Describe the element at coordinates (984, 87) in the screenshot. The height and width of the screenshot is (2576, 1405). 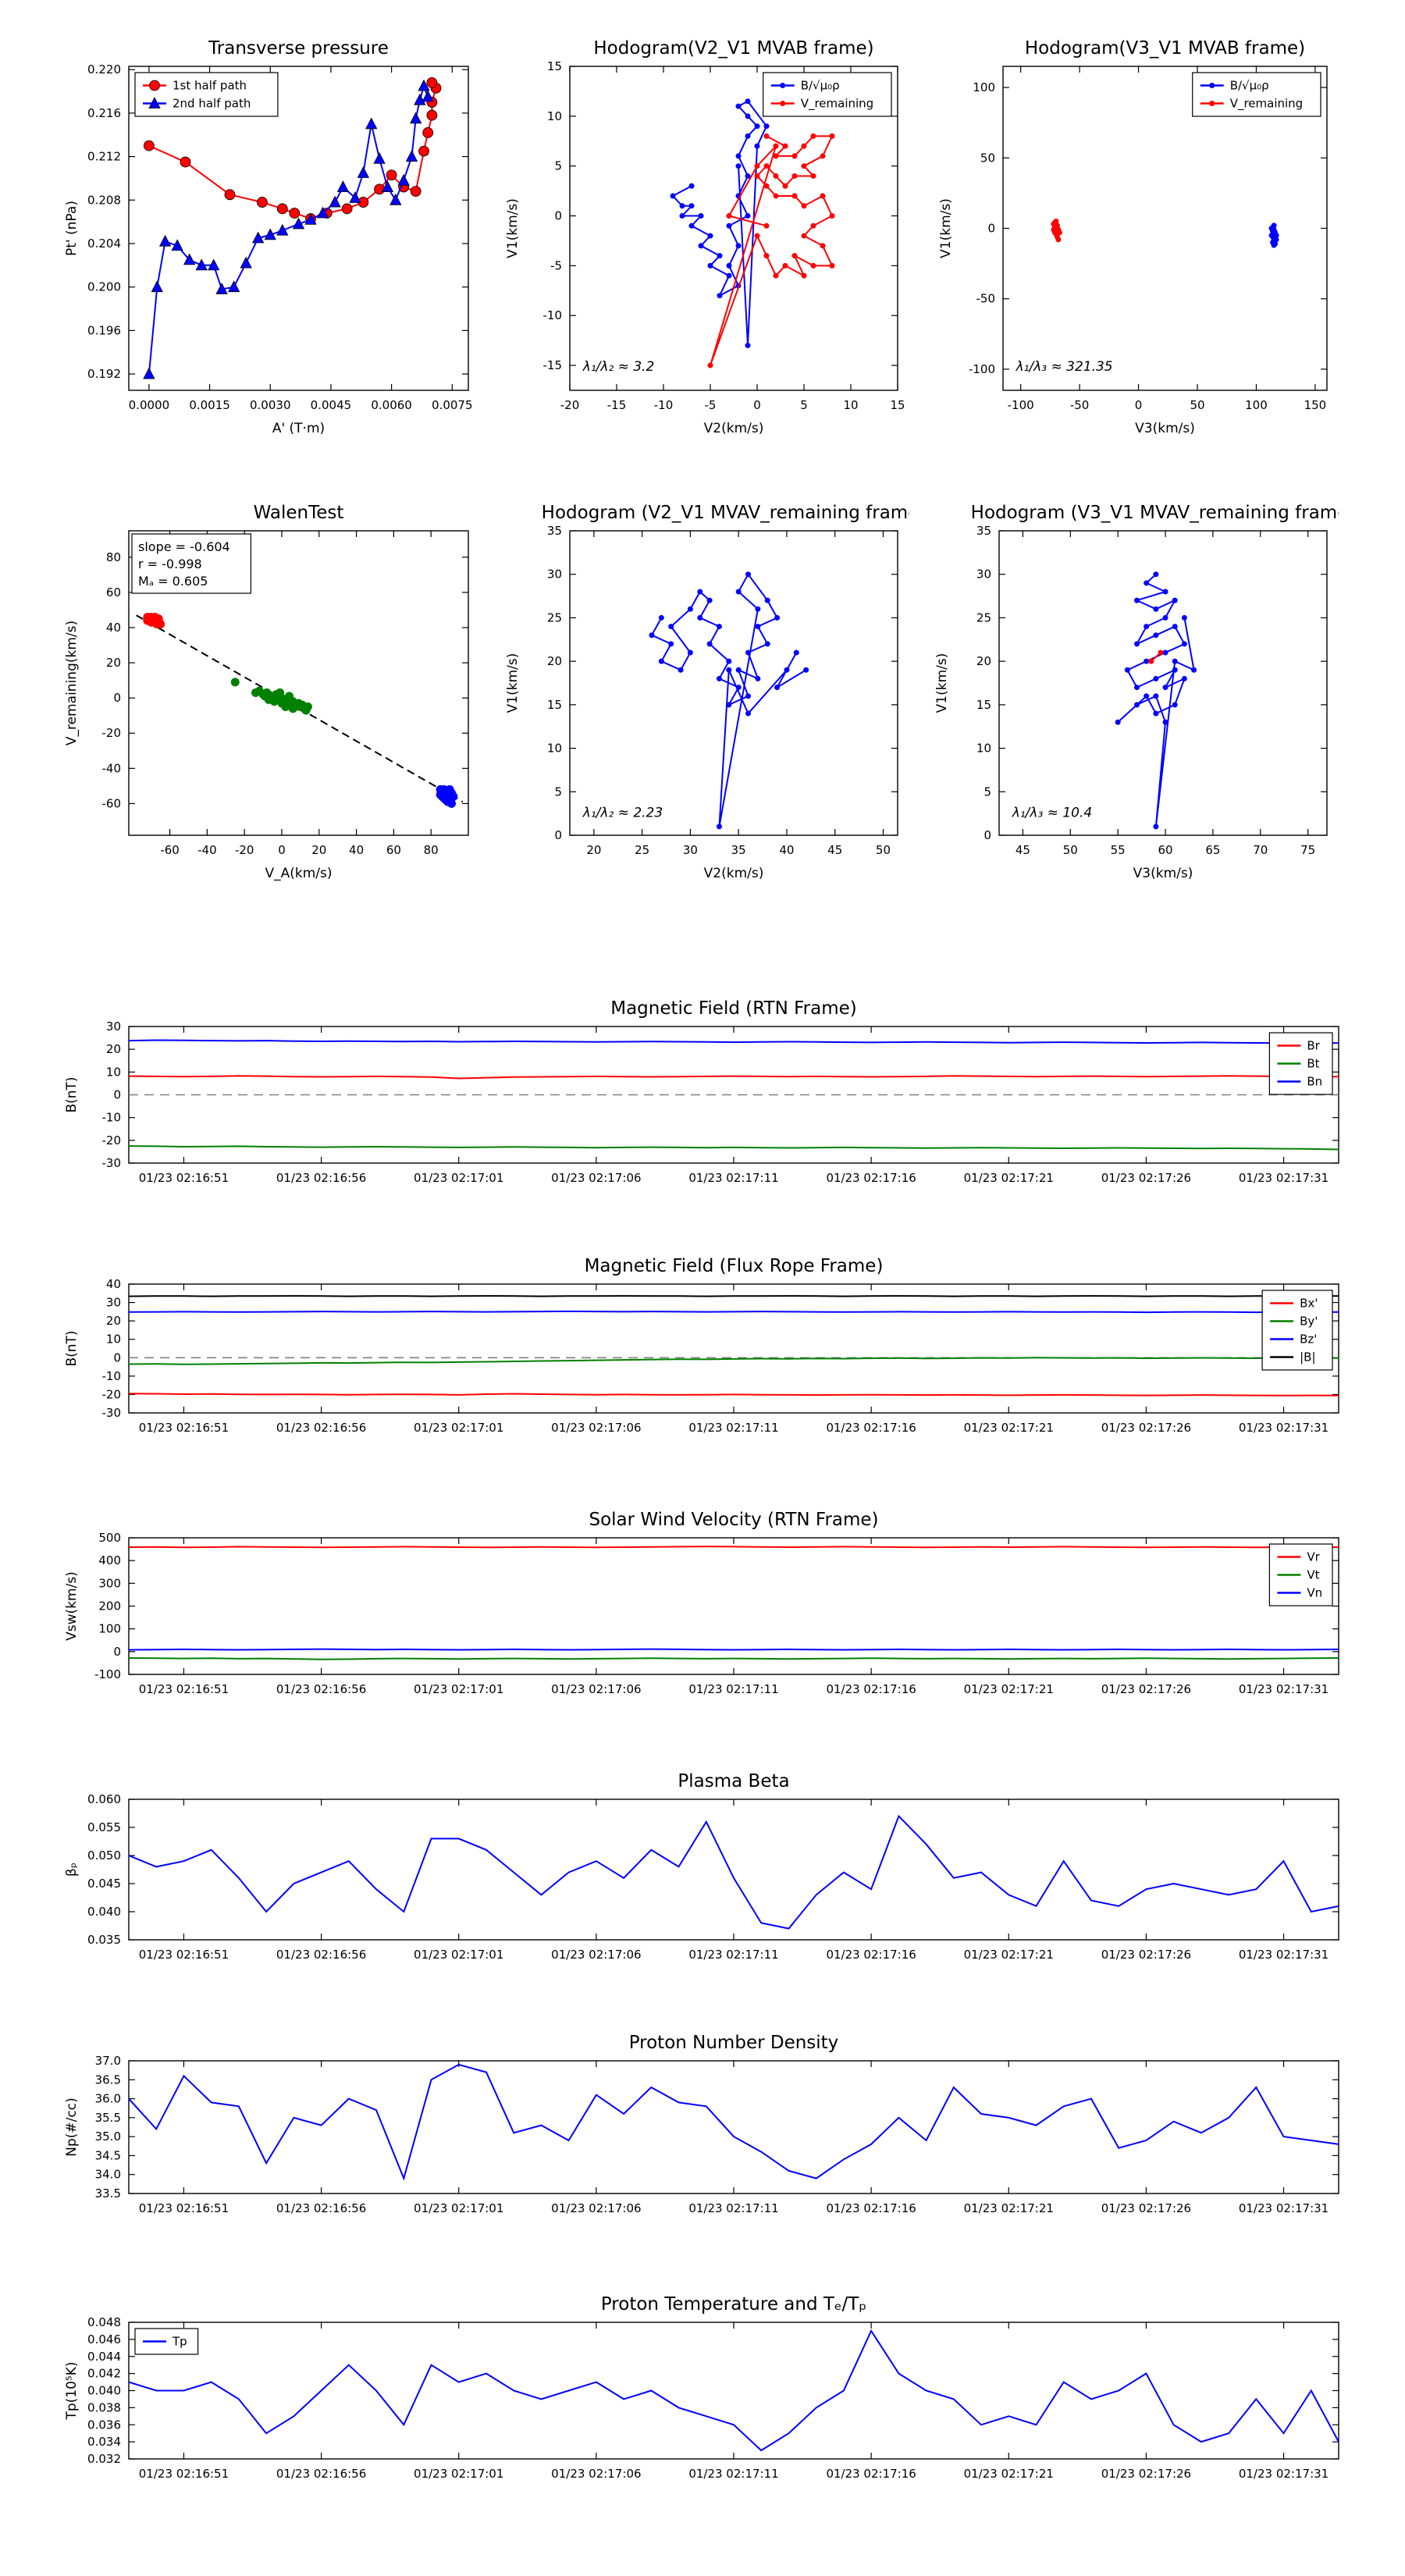
I see `svg-text: 100` at that location.